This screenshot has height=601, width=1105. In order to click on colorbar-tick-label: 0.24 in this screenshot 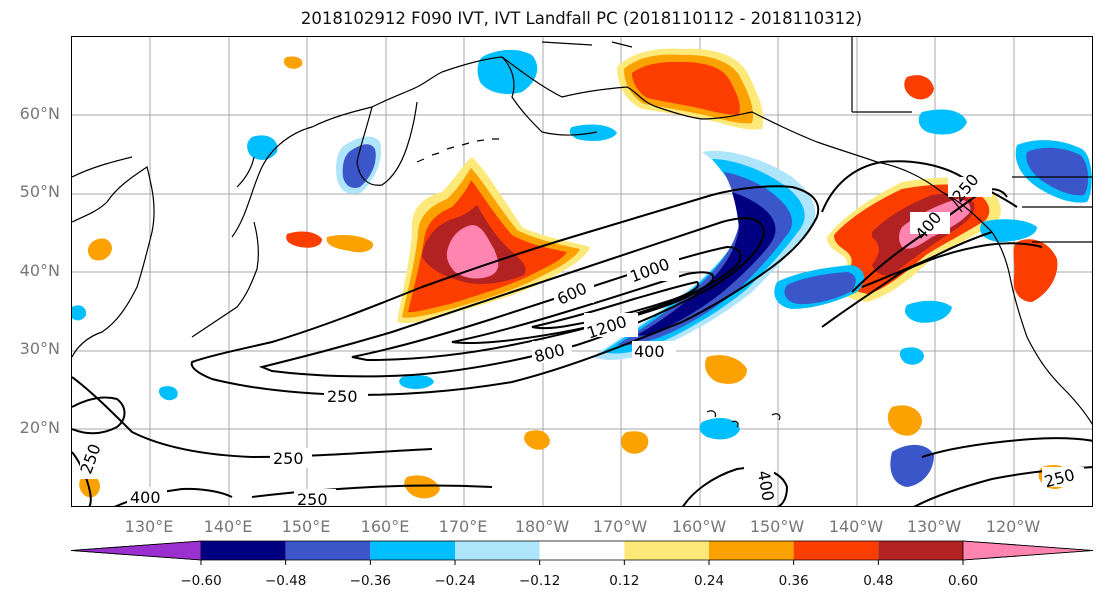, I will do `click(709, 581)`.